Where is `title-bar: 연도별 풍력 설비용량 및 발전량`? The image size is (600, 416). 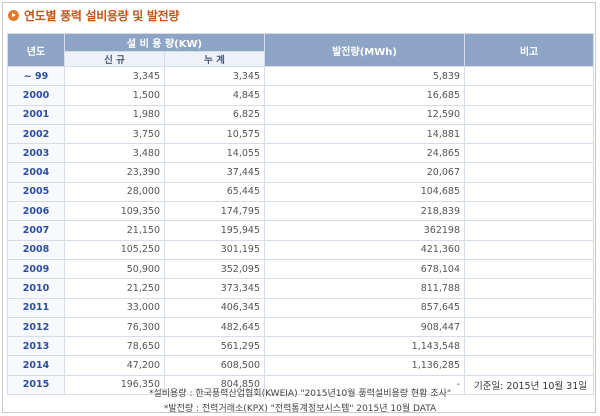
title-bar: 연도별 풍력 설비용량 및 발전량 is located at coordinates (93, 15).